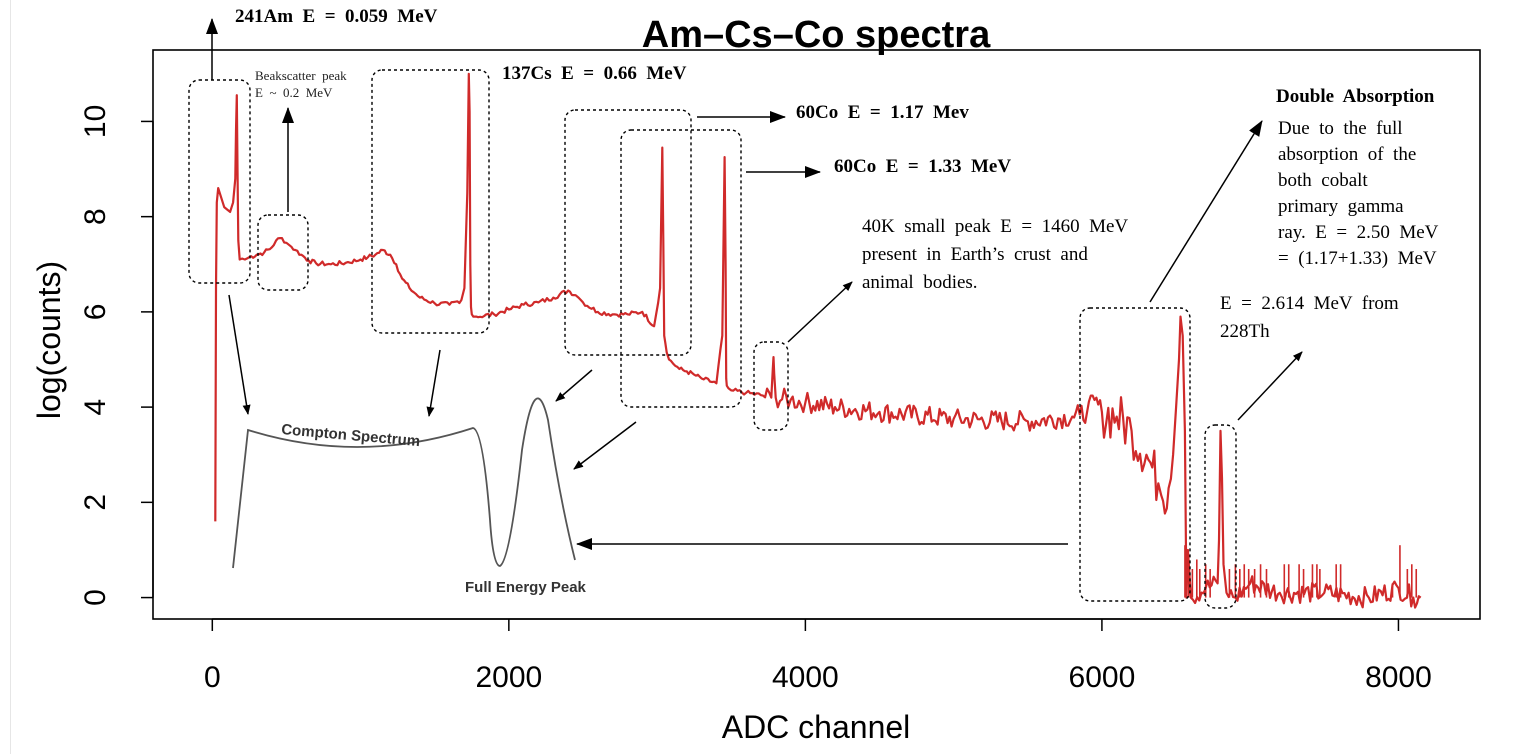 Image resolution: width=1532 pixels, height=754 pixels. What do you see at coordinates (594, 73) in the screenshot?
I see `cs137-label: 137Cs E = 0.66 MeV` at bounding box center [594, 73].